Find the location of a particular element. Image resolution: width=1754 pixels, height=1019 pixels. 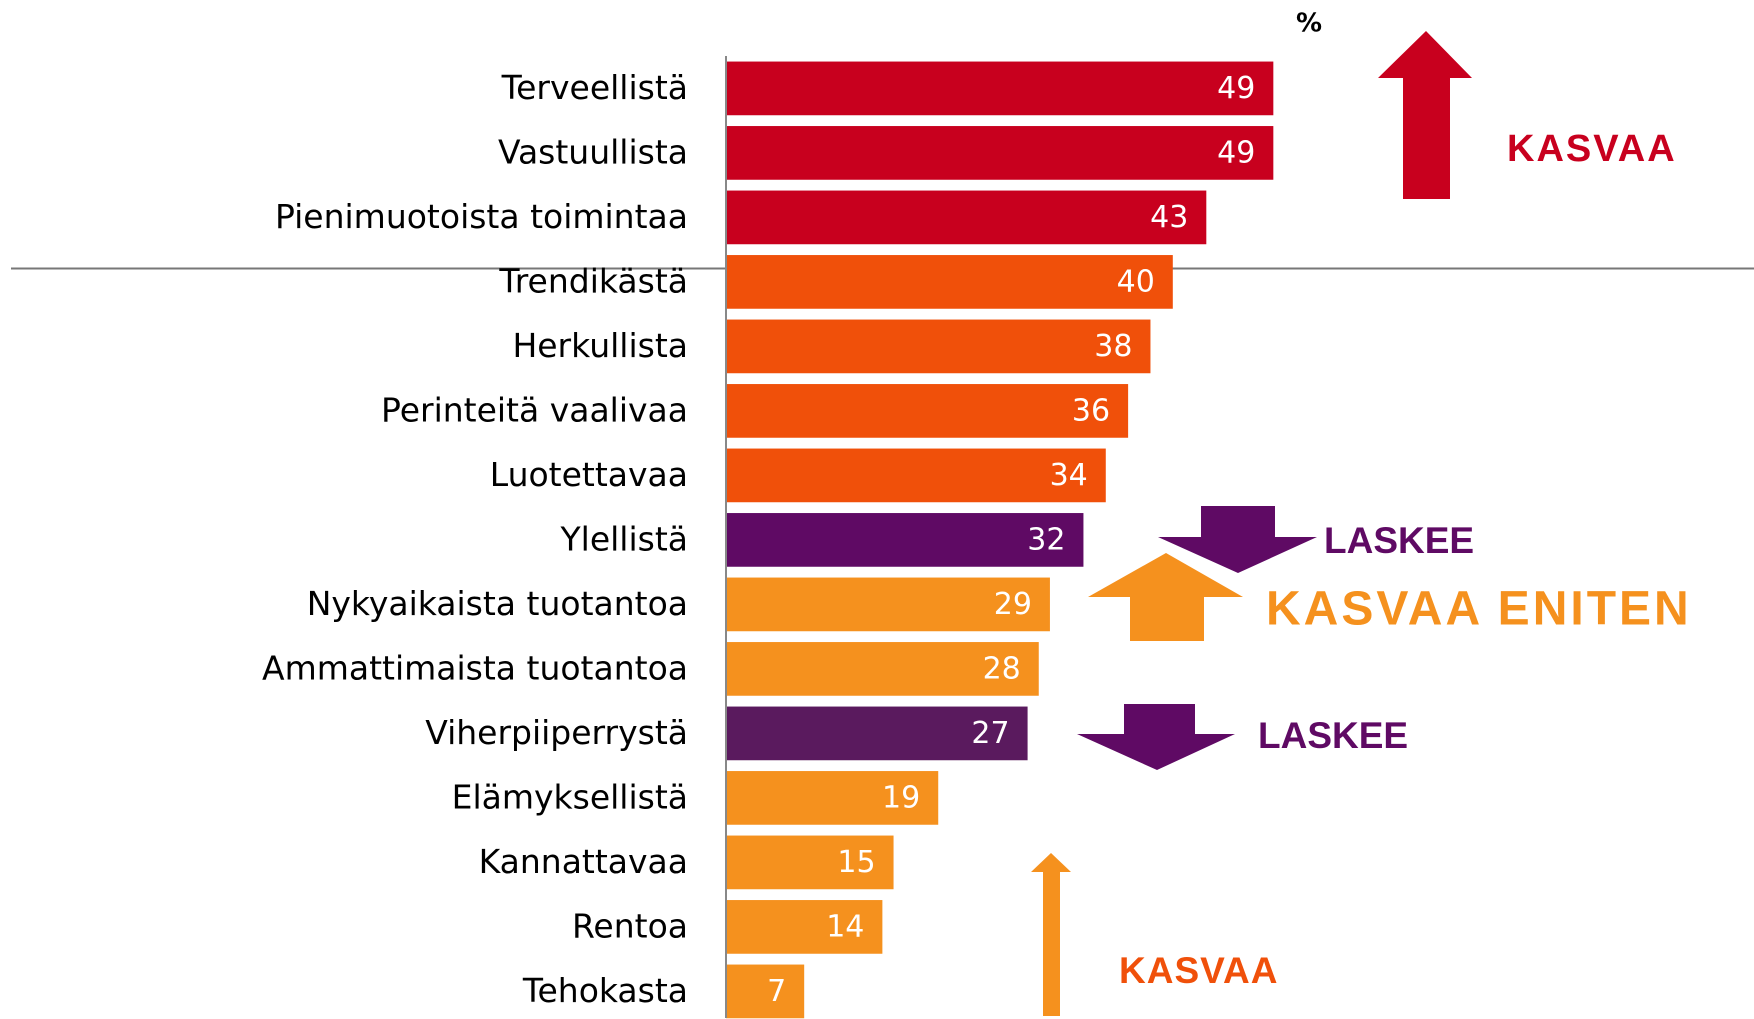

value-label: 34 is located at coordinates (1069, 475).